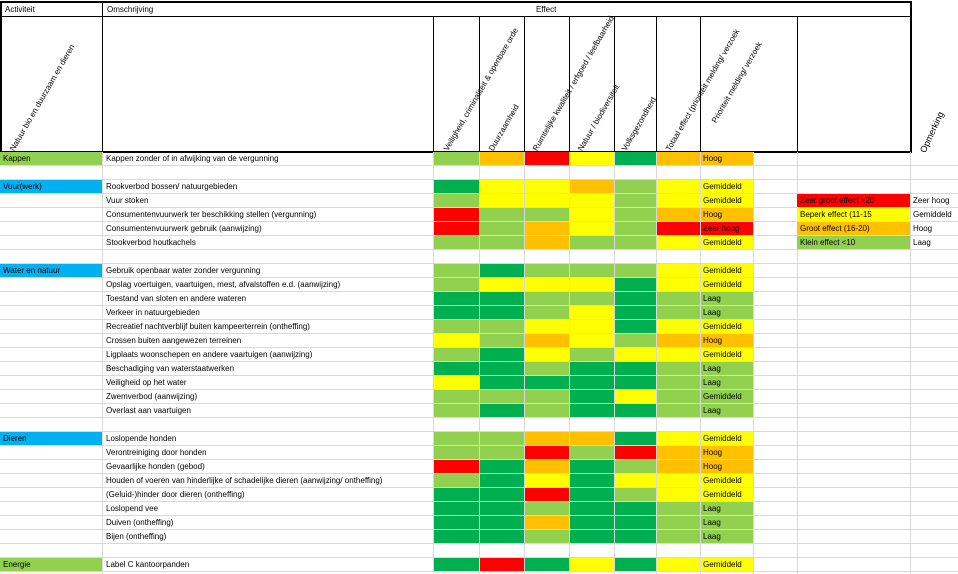 The width and height of the screenshot is (958, 574). What do you see at coordinates (140, 522) in the screenshot?
I see `description-cell: Duiven (ontheffing)` at bounding box center [140, 522].